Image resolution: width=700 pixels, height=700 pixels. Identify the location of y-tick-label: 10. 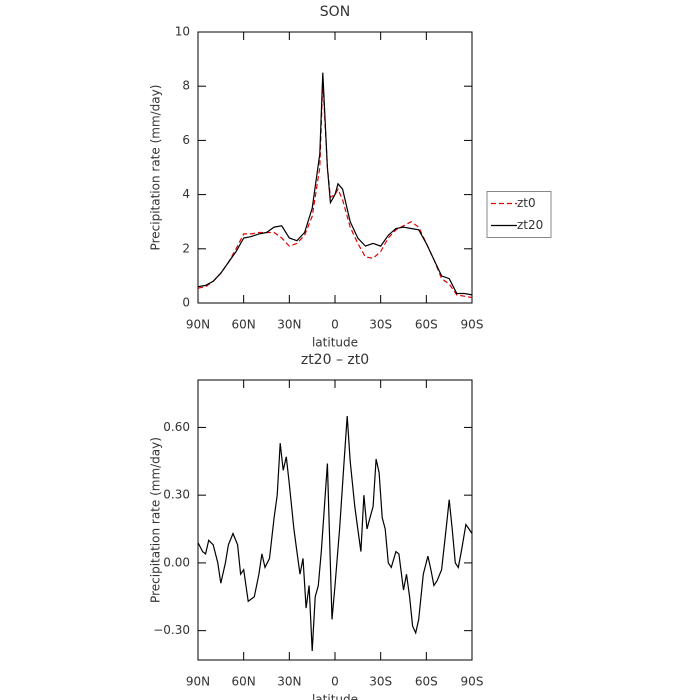
(182, 32).